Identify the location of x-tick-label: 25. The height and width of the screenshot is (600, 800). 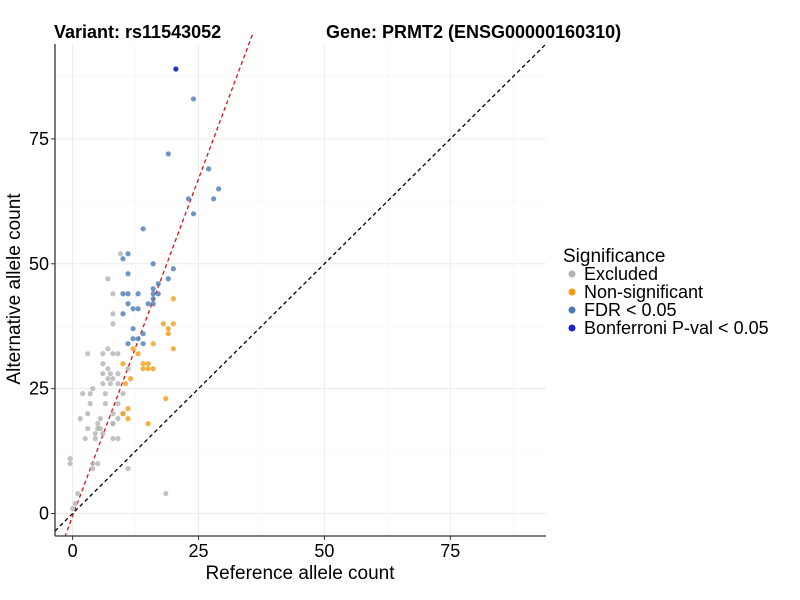
(199, 551).